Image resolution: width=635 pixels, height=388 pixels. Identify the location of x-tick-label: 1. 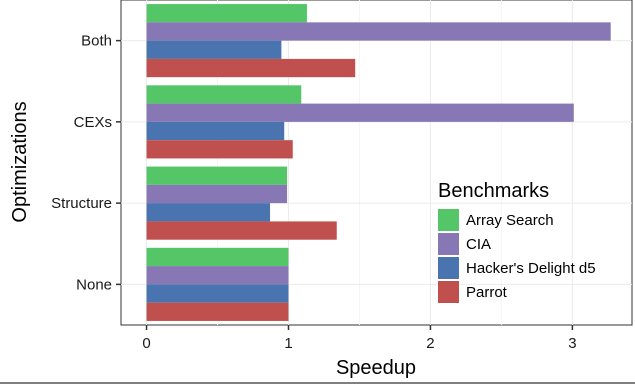
(288, 343).